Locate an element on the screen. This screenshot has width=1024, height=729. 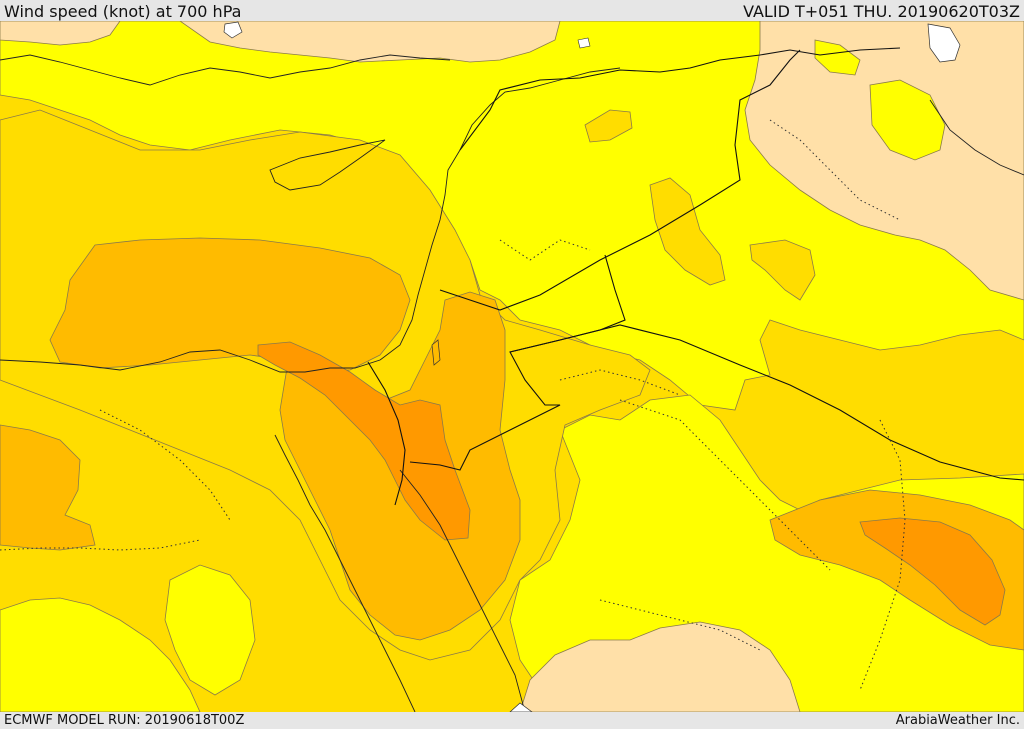
band-0-10-northeast is located at coordinates (884, 161).